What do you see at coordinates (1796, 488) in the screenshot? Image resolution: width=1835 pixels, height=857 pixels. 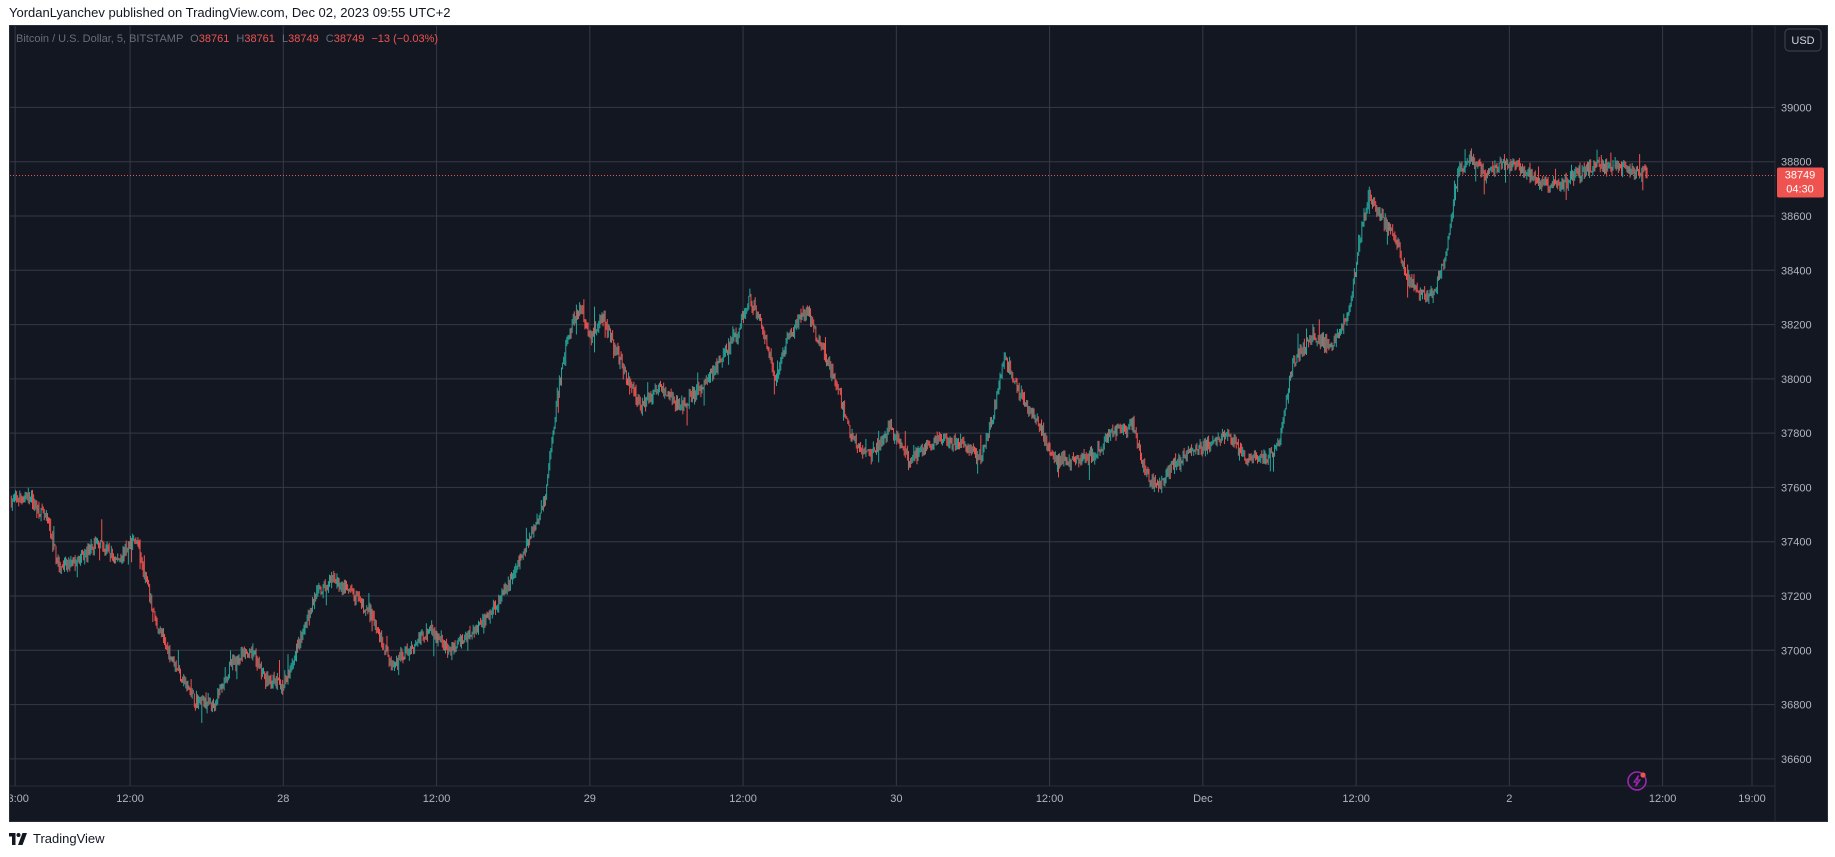 I see `price-tick-label: 37600` at bounding box center [1796, 488].